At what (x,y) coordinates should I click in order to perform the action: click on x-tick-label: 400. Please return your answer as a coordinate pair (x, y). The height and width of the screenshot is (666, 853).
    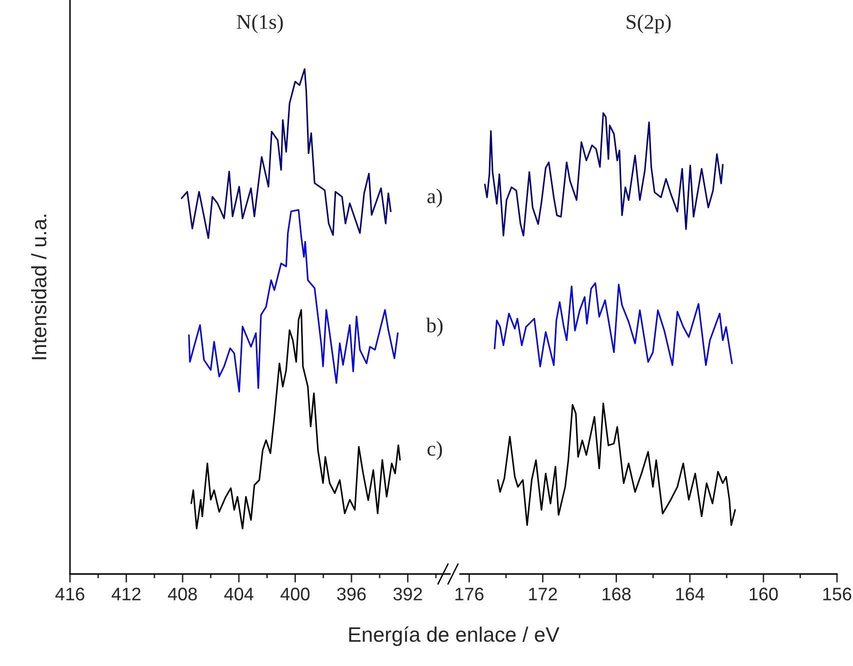
    Looking at the image, I should click on (295, 594).